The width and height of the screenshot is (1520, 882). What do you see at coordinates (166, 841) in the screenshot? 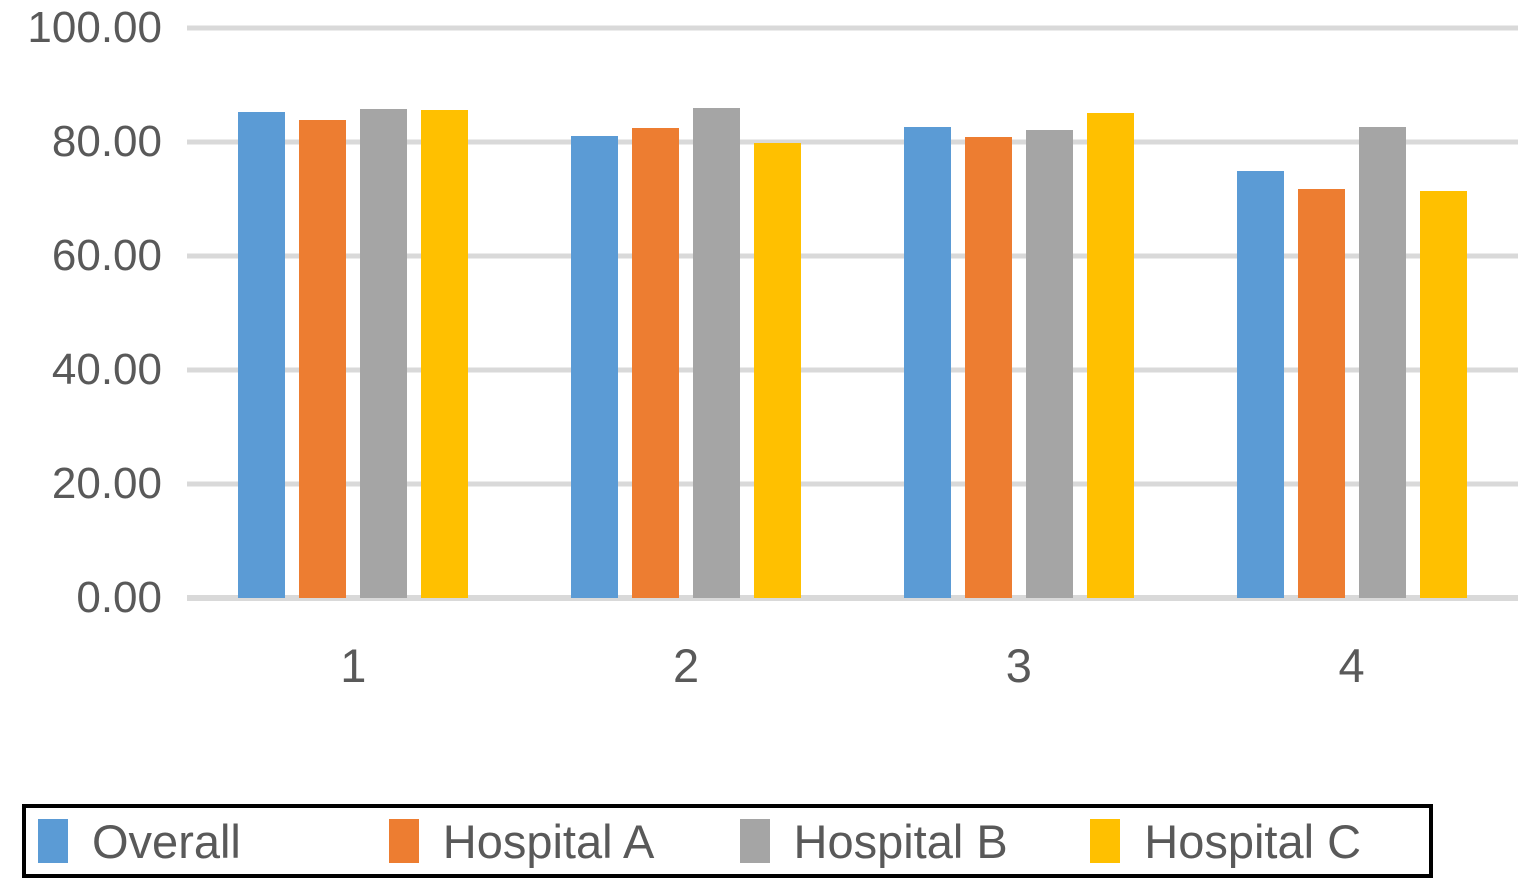
I see `legend-label: Overall` at bounding box center [166, 841].